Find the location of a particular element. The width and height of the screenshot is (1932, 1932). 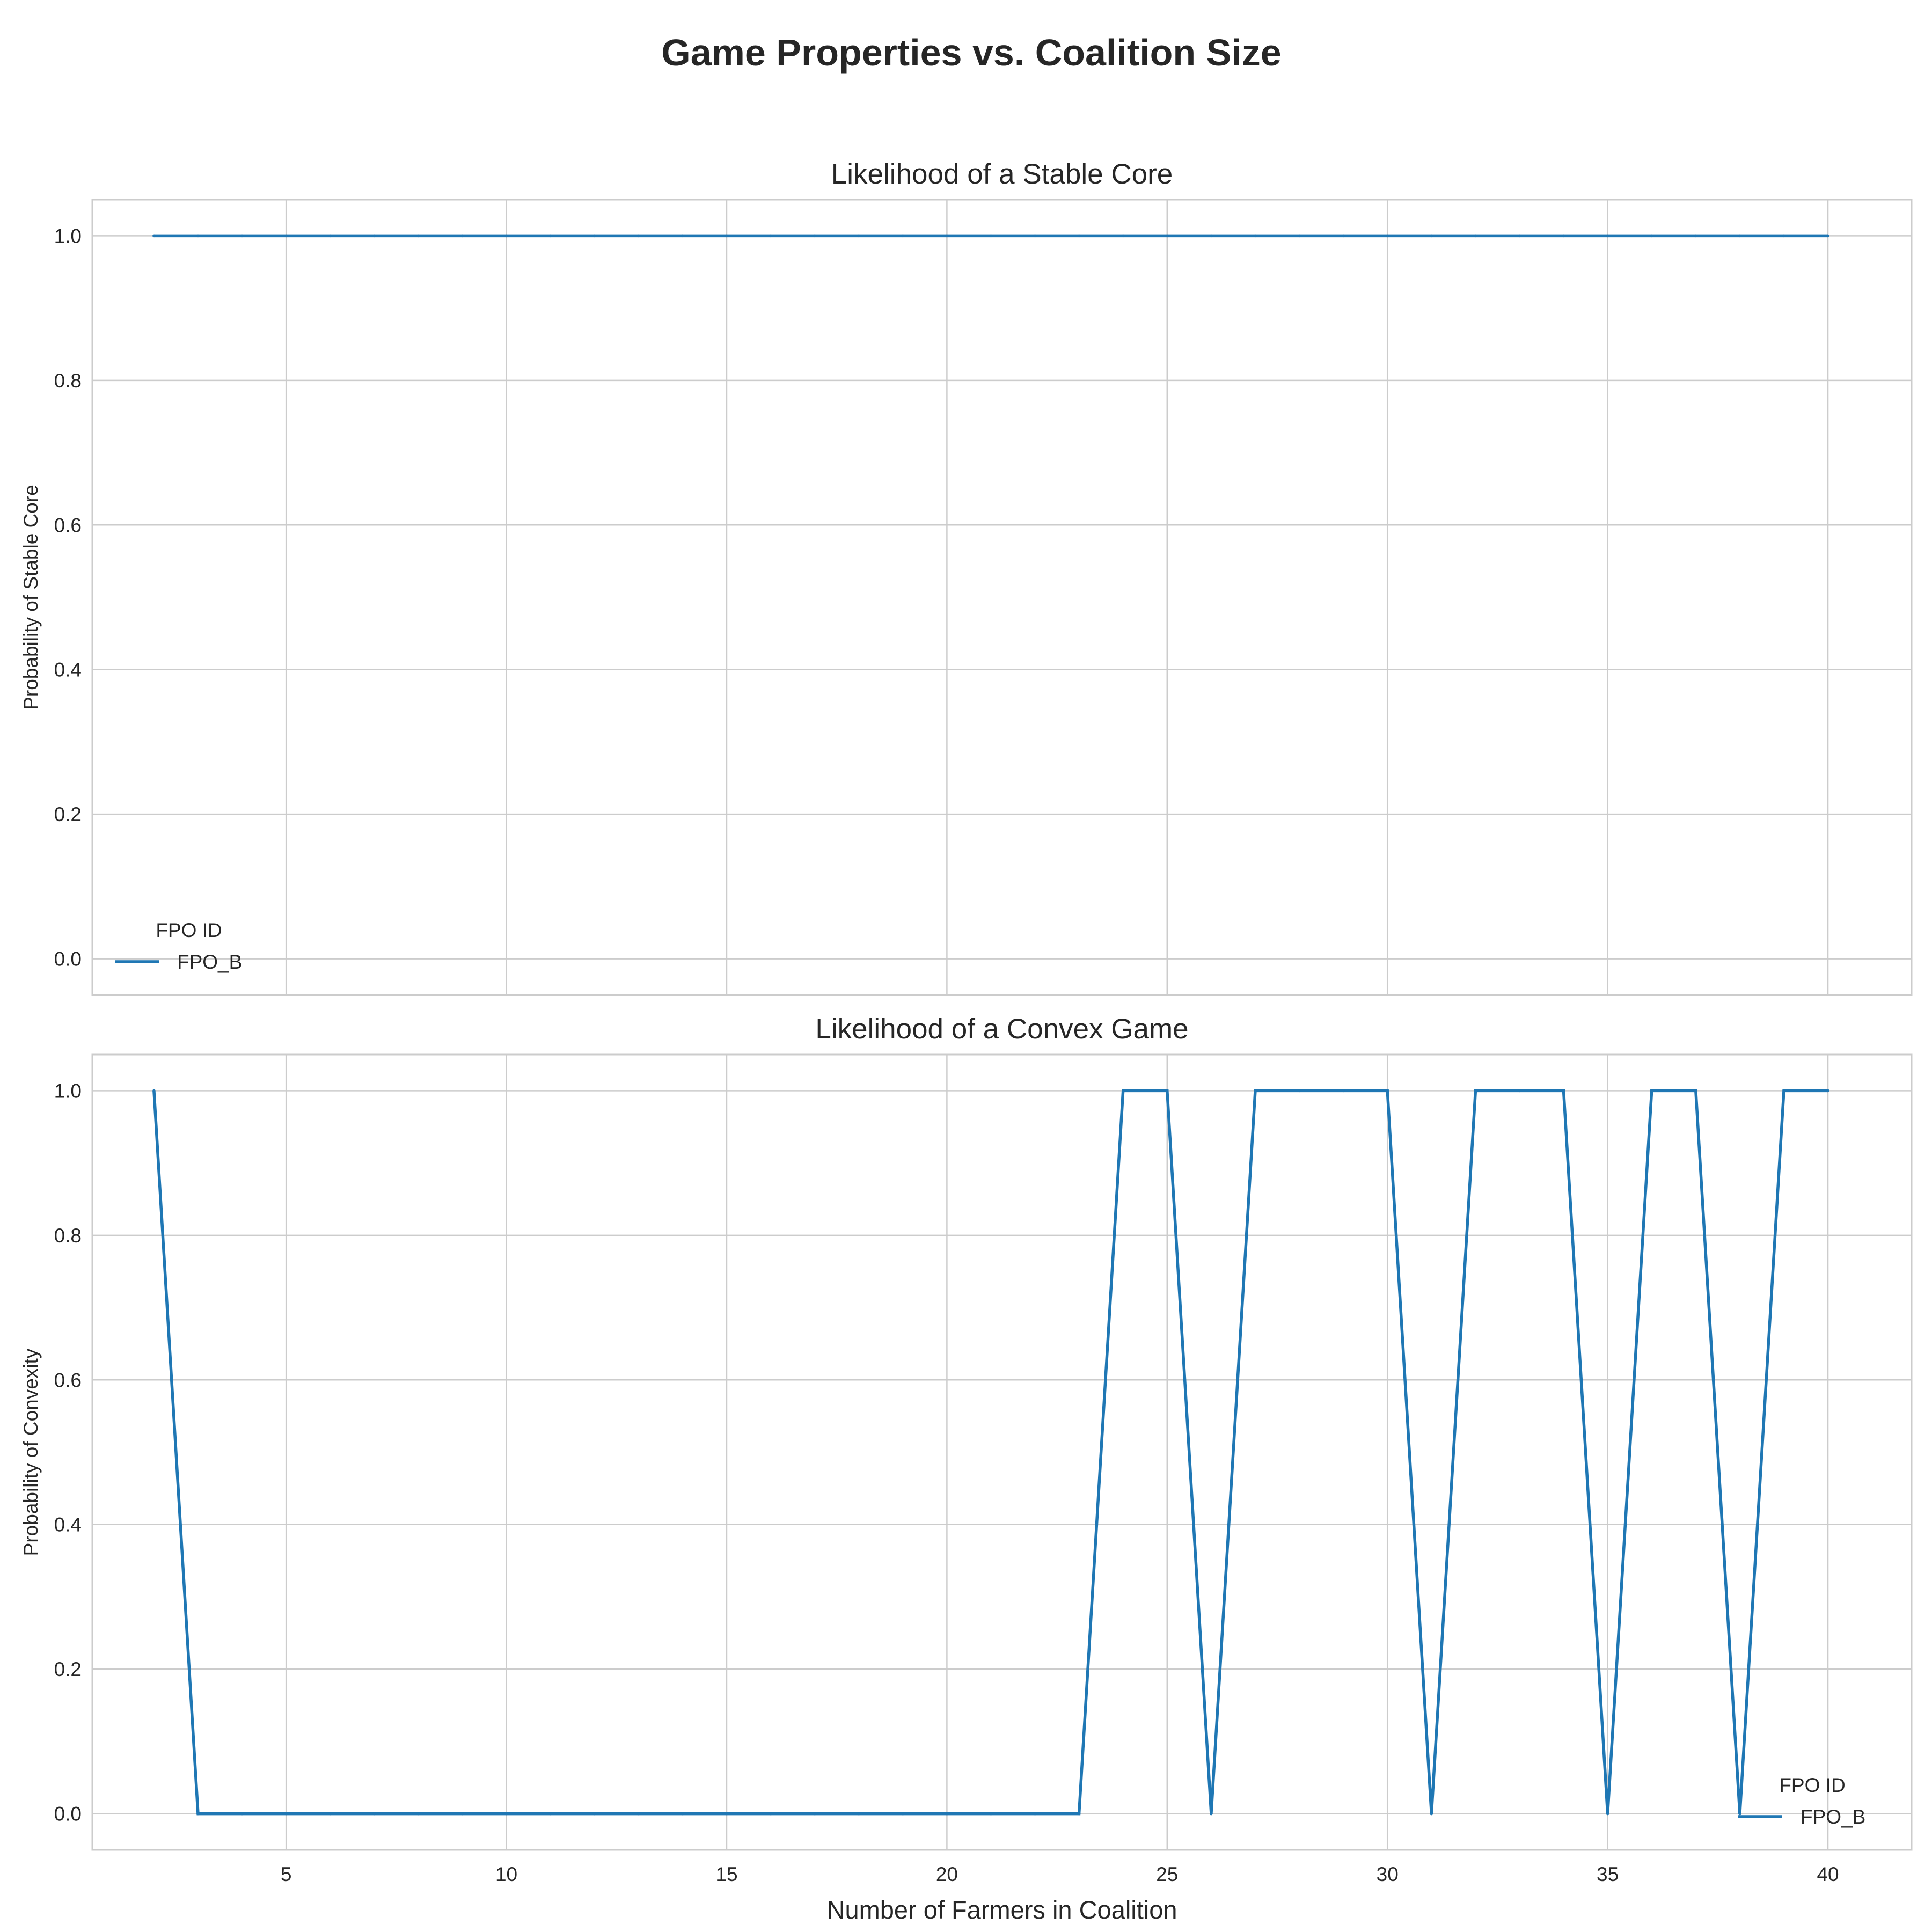

figure-title: Game Properties vs. Coalition Size is located at coordinates (971, 53).